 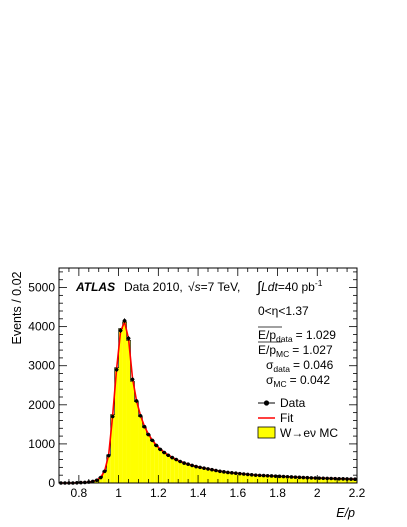 I want to click on x-tick-label: 1.4, so click(x=198, y=493).